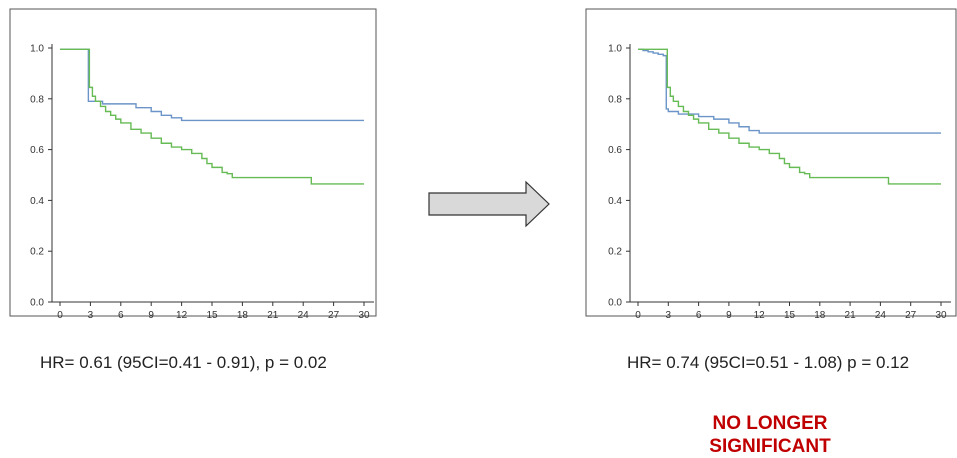  Describe the element at coordinates (212, 315) in the screenshot. I see `left-x-tick-label: 15` at that location.